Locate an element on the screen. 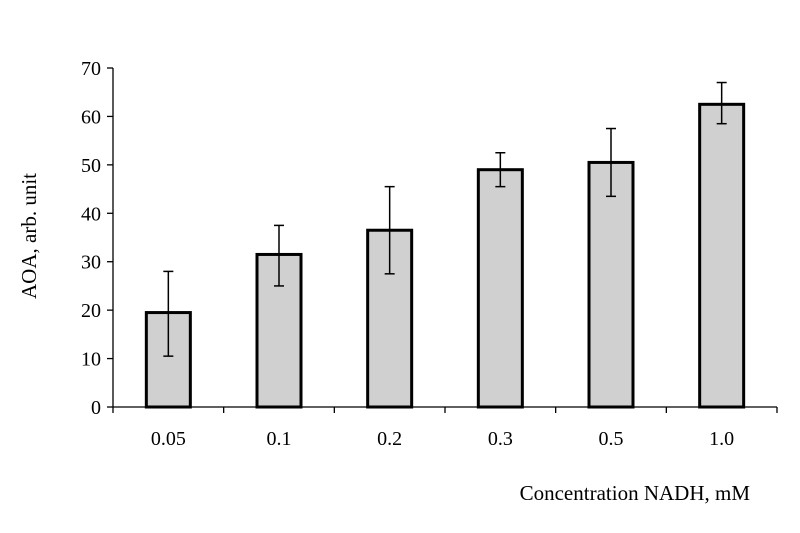 Image resolution: width=800 pixels, height=533 pixels. y-tick-label: 70 is located at coordinates (91, 69).